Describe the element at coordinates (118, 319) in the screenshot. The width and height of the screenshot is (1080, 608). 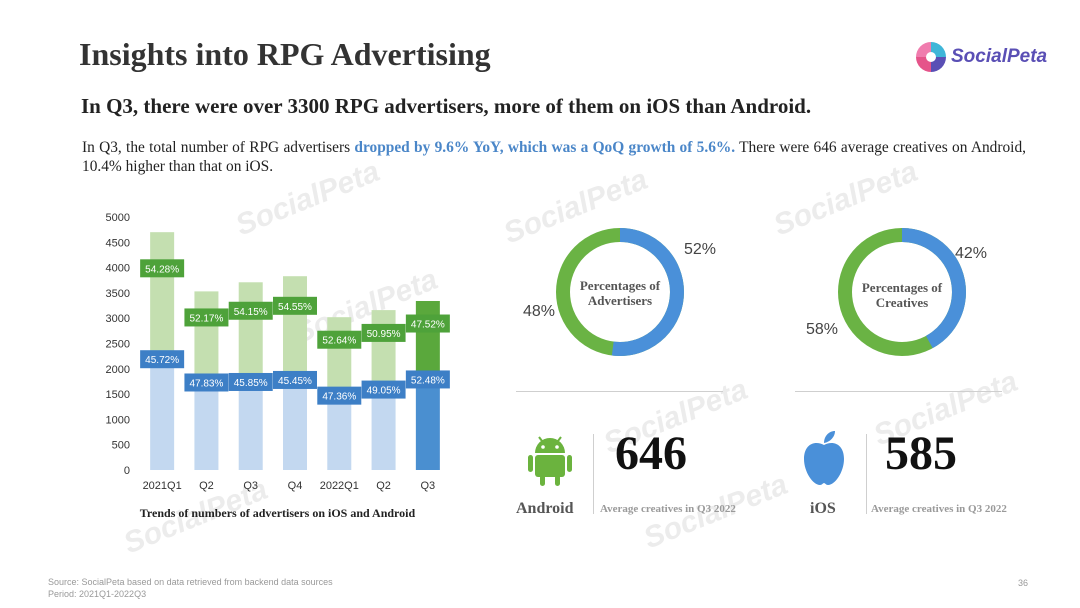
I see `y-tick-label: 3000` at that location.